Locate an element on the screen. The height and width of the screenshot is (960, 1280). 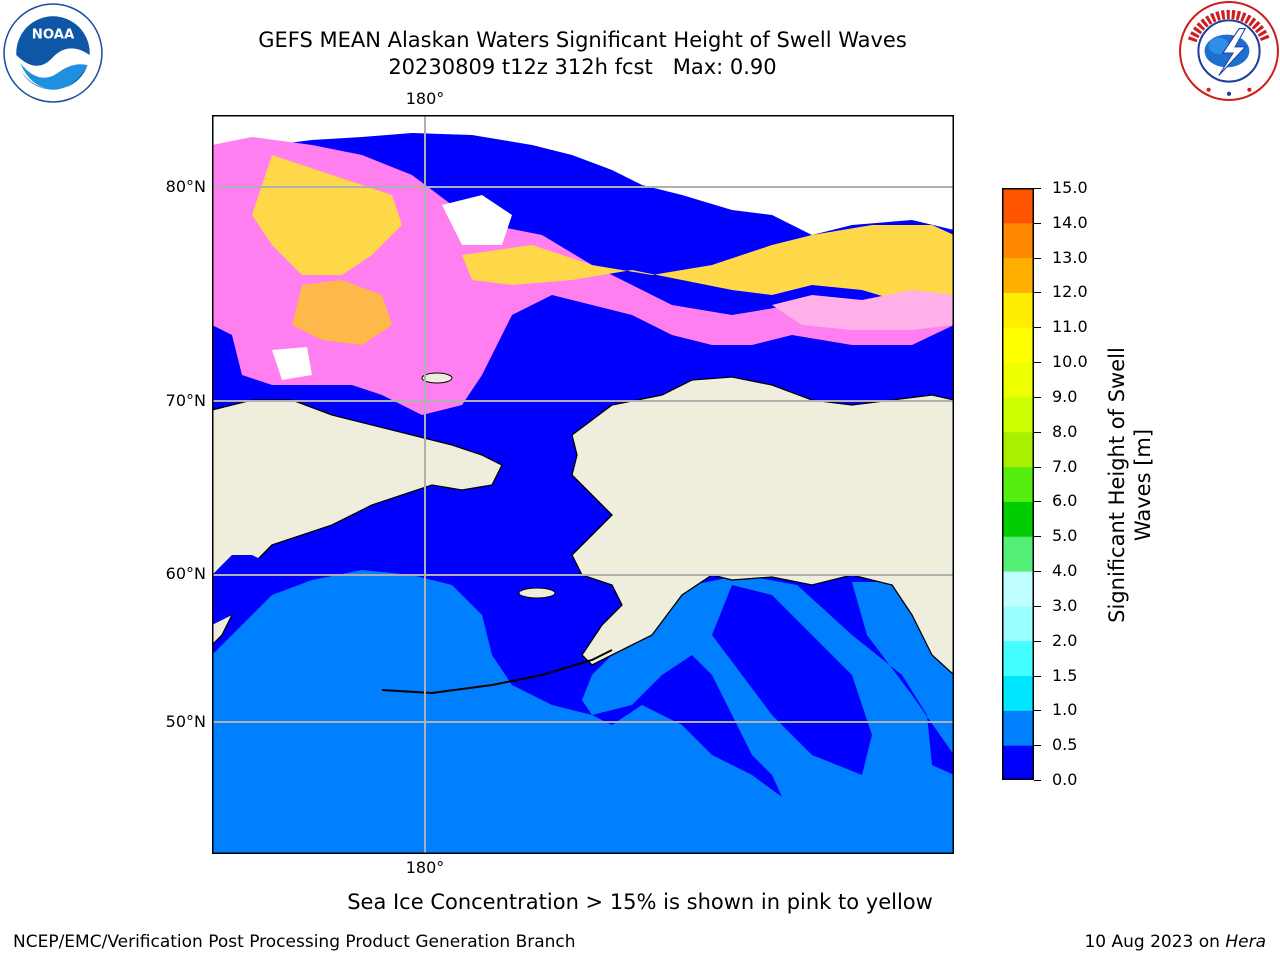
colorbar-tick-label: 6.0 is located at coordinates (1065, 501).